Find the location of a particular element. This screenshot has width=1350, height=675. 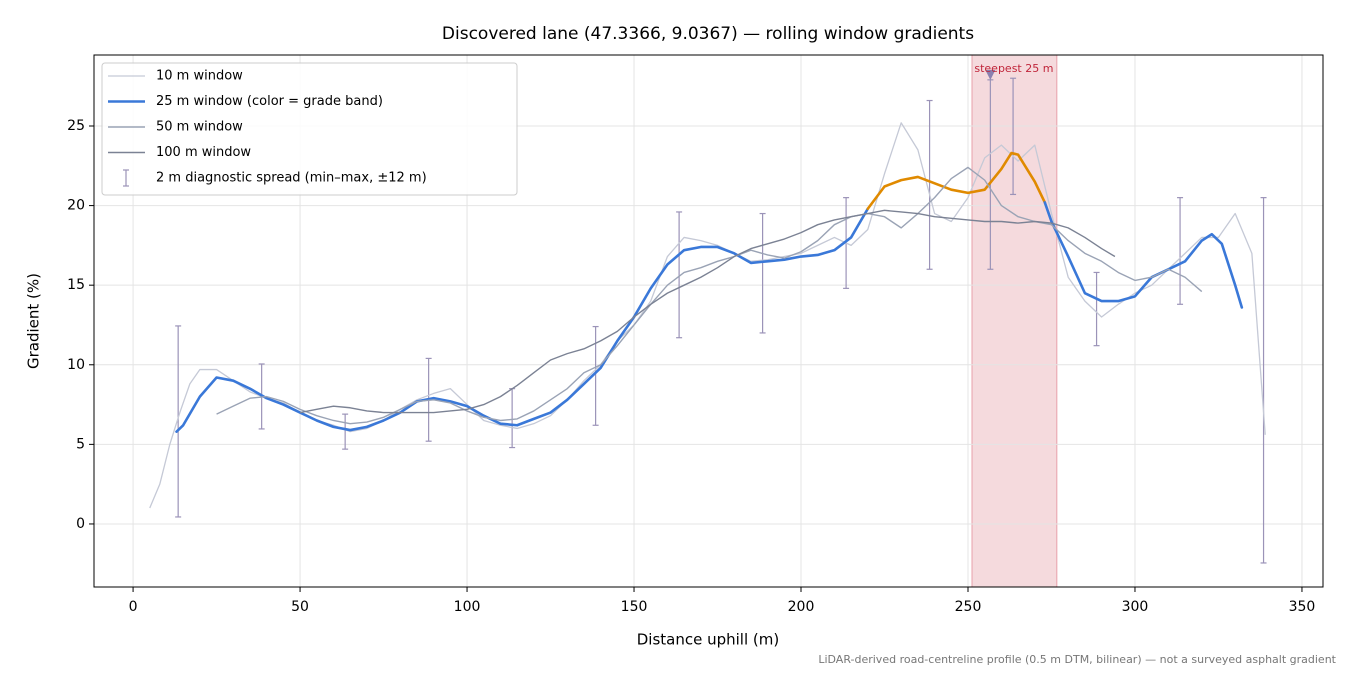

legend-label: 10 m window is located at coordinates (199, 76).